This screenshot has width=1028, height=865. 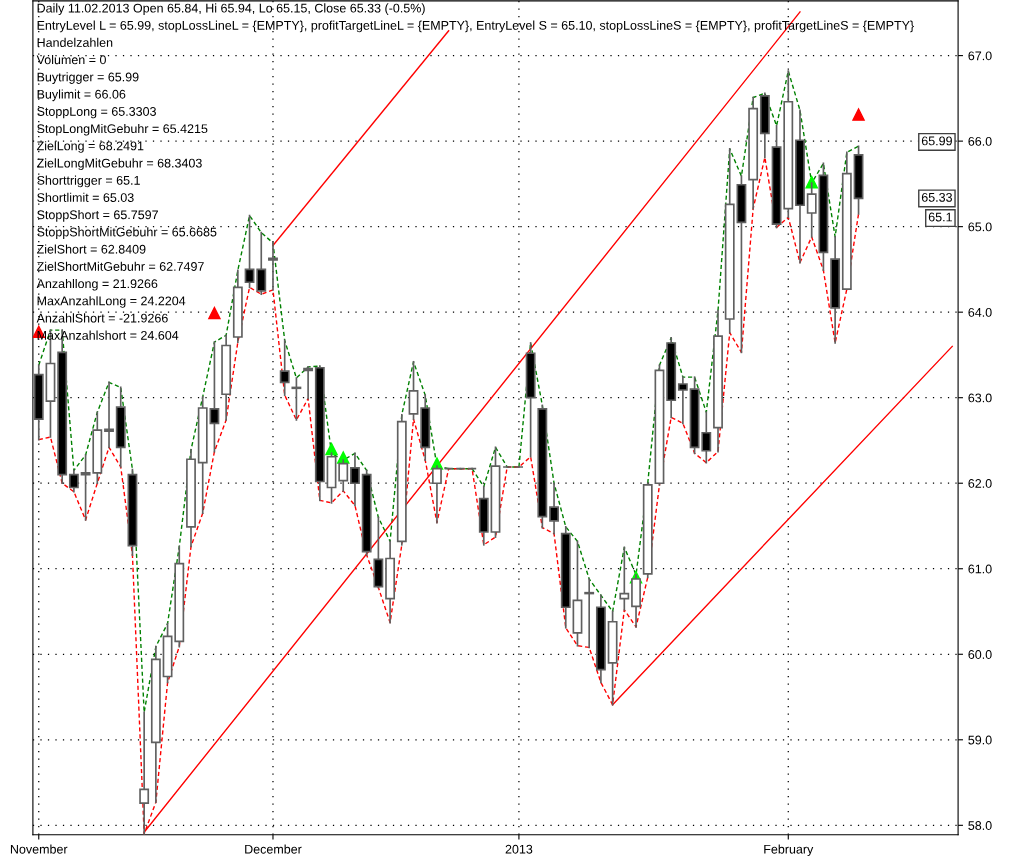 What do you see at coordinates (111, 302) in the screenshot?
I see `annotation: MaxAnzahlLong = 24.2204` at bounding box center [111, 302].